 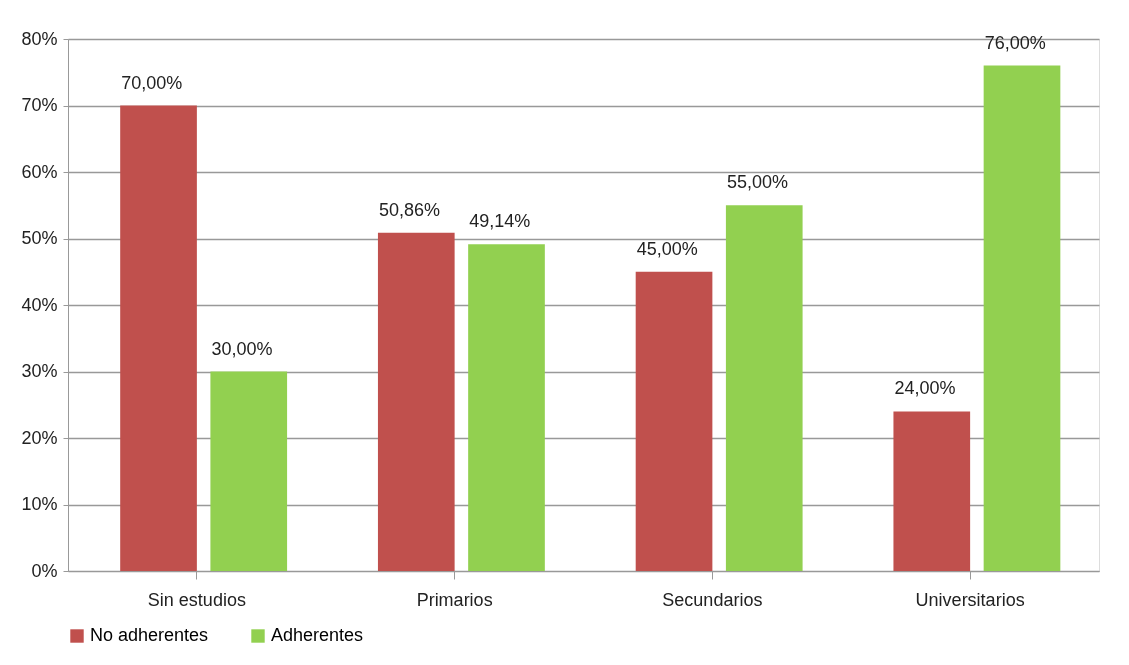 I want to click on y-tick-label: 40%, so click(x=39, y=304).